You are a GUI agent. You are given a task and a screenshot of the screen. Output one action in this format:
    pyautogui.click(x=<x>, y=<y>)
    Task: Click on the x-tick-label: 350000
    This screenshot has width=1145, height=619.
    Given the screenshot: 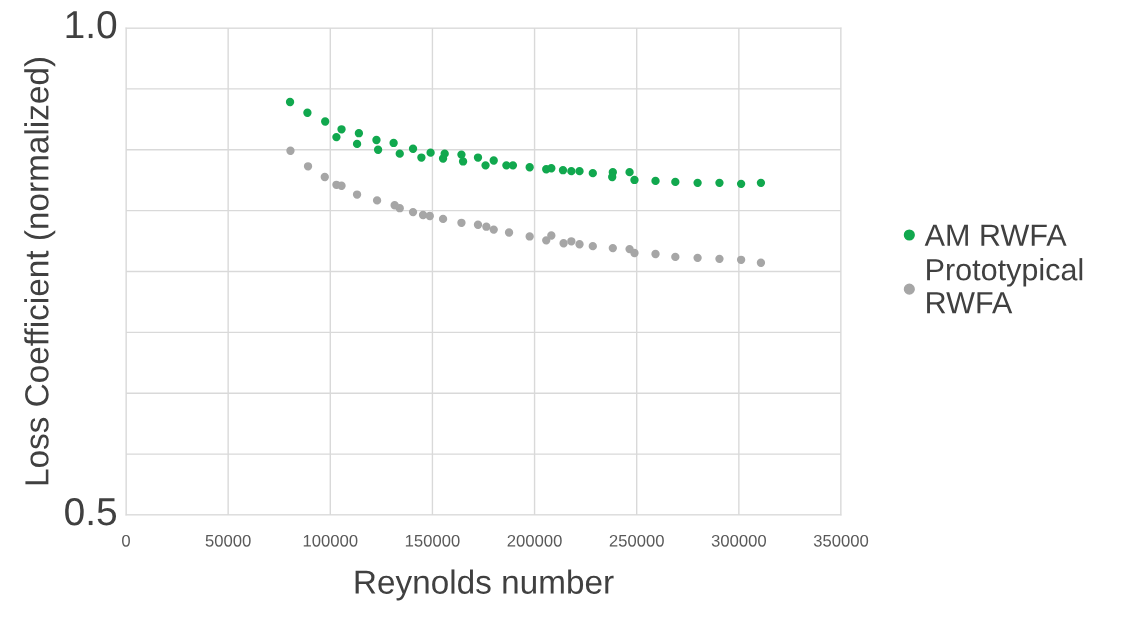 What is the action you would take?
    pyautogui.click(x=841, y=540)
    